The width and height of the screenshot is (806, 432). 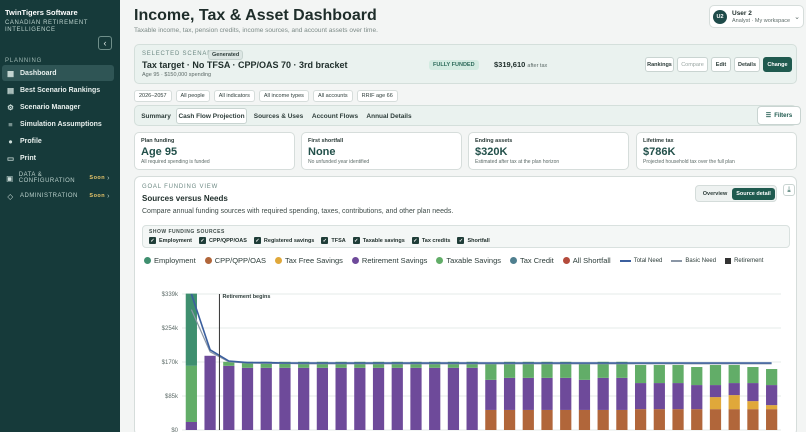 What do you see at coordinates (170, 295) in the screenshot?
I see `y-tick-label: $339k` at bounding box center [170, 295].